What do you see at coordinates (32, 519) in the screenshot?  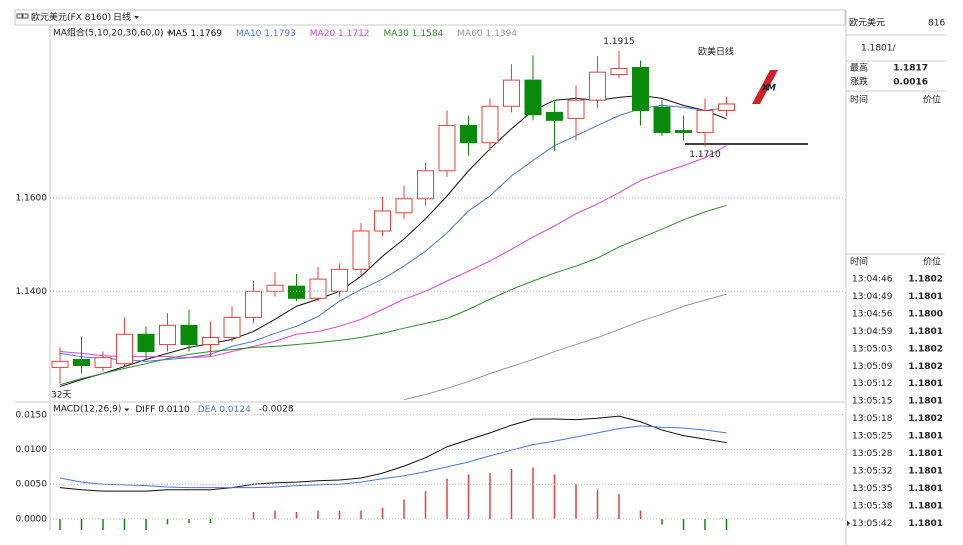 I see `y-tick-label: 0.0000` at bounding box center [32, 519].